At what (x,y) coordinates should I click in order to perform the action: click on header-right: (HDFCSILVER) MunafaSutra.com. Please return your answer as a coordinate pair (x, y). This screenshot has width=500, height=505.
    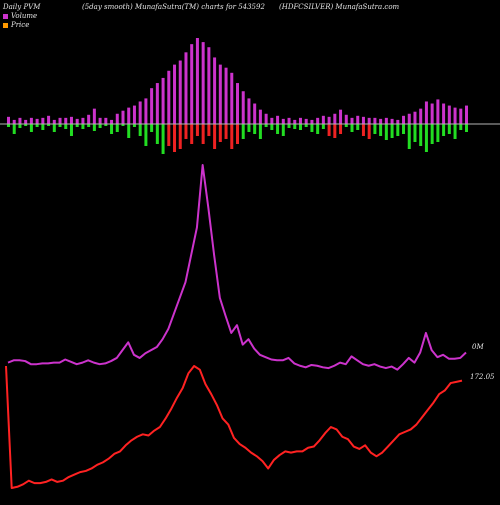
    Looking at the image, I should click on (339, 7).